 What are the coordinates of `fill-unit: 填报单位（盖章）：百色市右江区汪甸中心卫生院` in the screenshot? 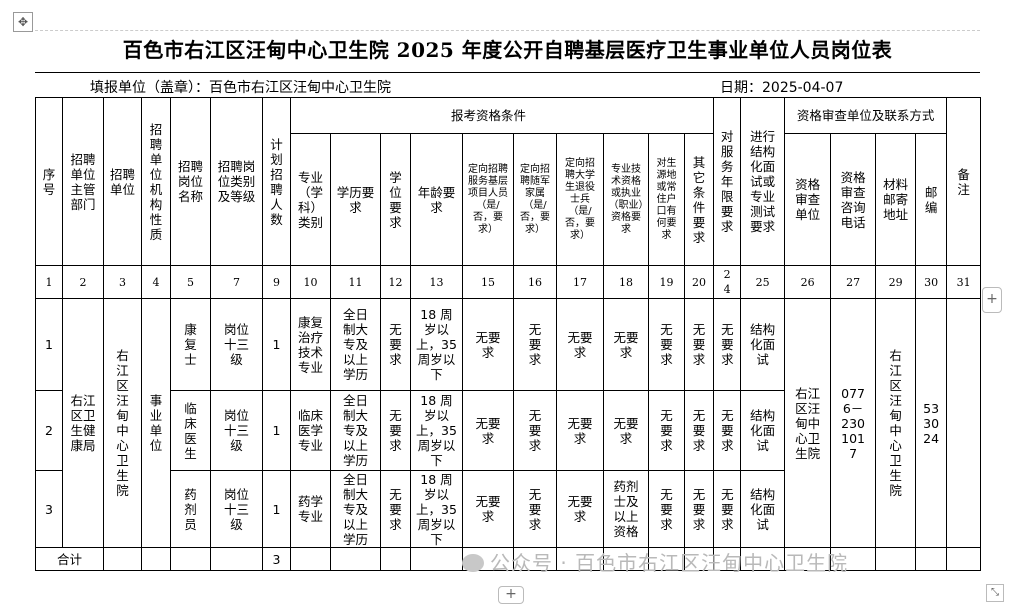 It's located at (240, 88).